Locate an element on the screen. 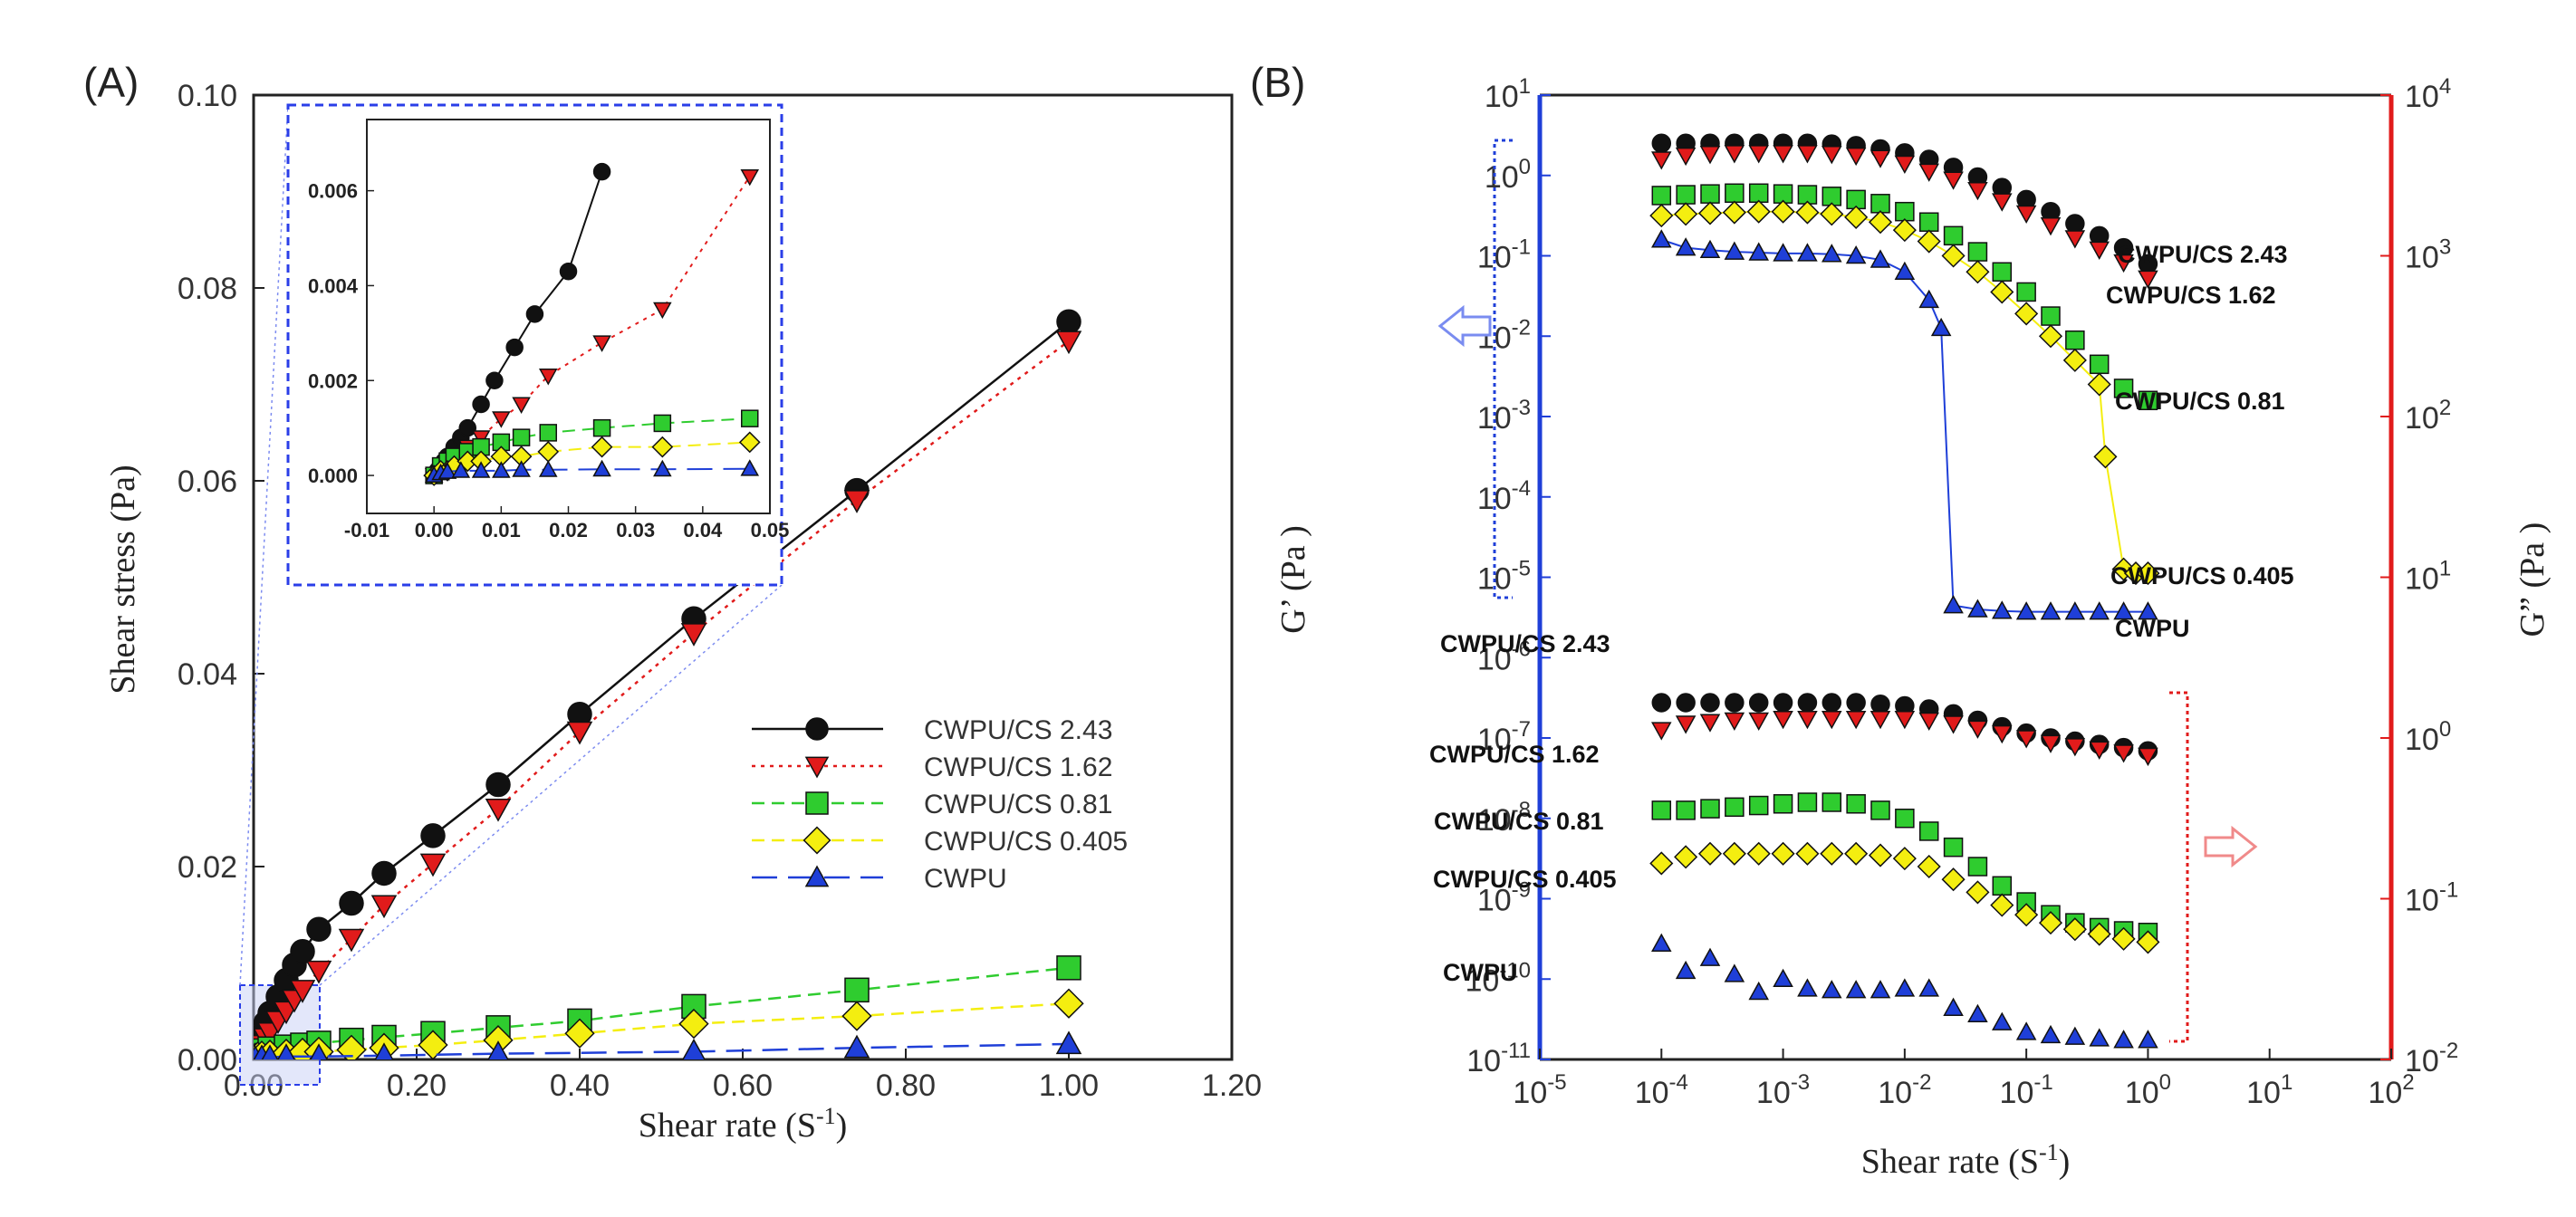 Image resolution: width=2576 pixels, height=1217 pixels. inset-x-tick-label: 0.04 is located at coordinates (703, 530).